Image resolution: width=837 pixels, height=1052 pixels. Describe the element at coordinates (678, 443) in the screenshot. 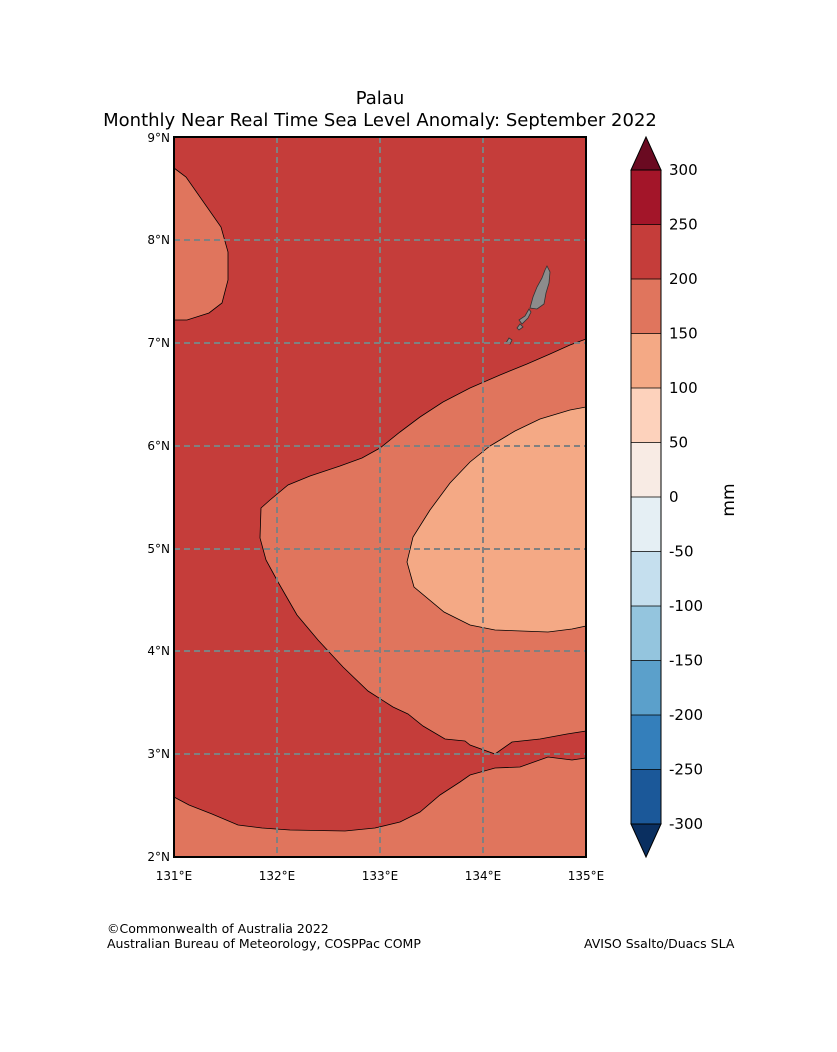

I see `colorbar-tick-label: 50` at that location.